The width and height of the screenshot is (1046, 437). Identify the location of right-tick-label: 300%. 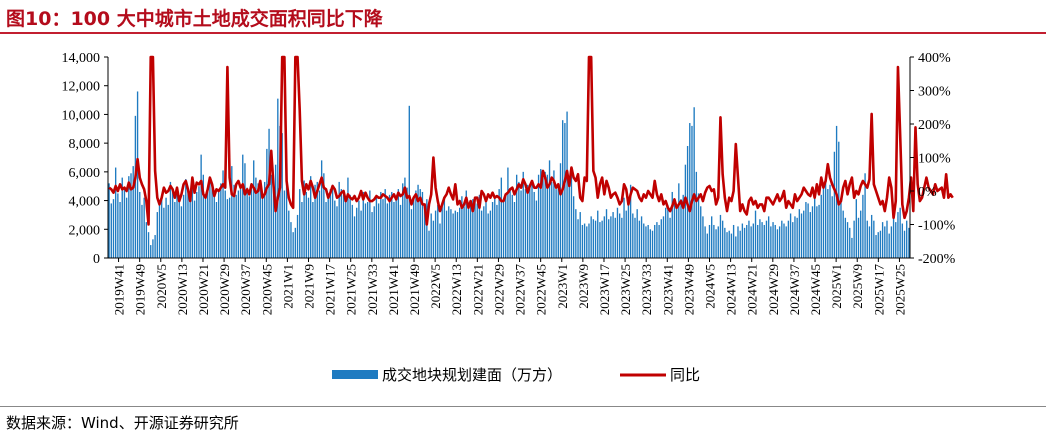
(934, 92).